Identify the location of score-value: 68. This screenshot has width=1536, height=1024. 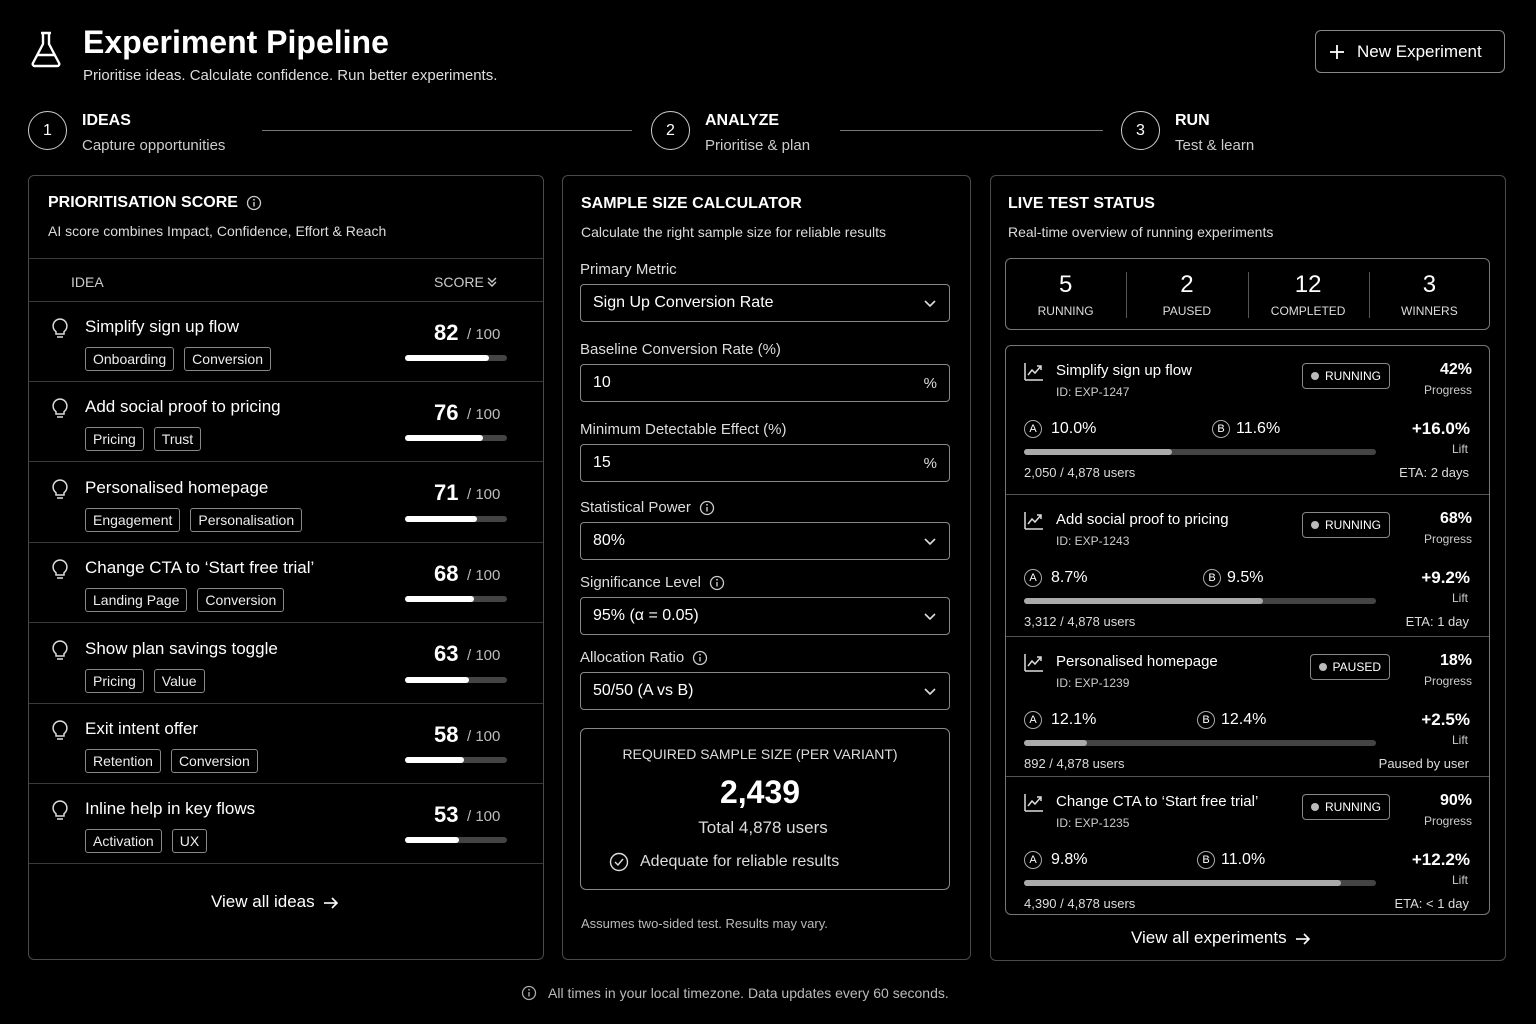
(446, 573).